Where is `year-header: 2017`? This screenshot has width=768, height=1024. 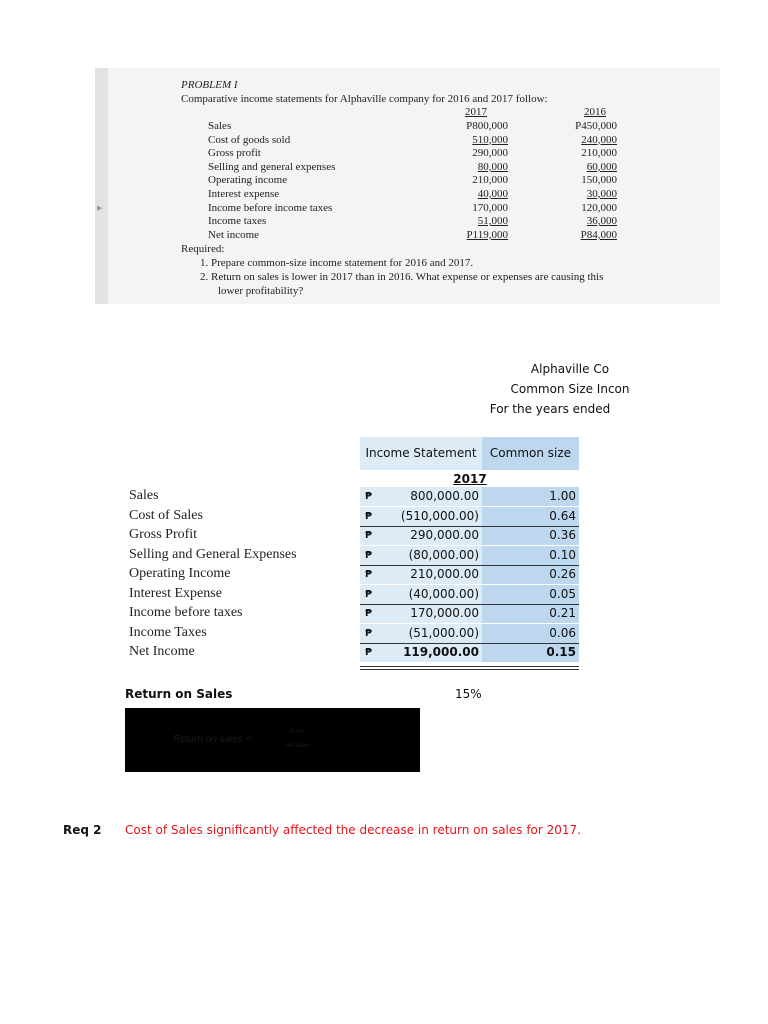 year-header: 2017 is located at coordinates (470, 479).